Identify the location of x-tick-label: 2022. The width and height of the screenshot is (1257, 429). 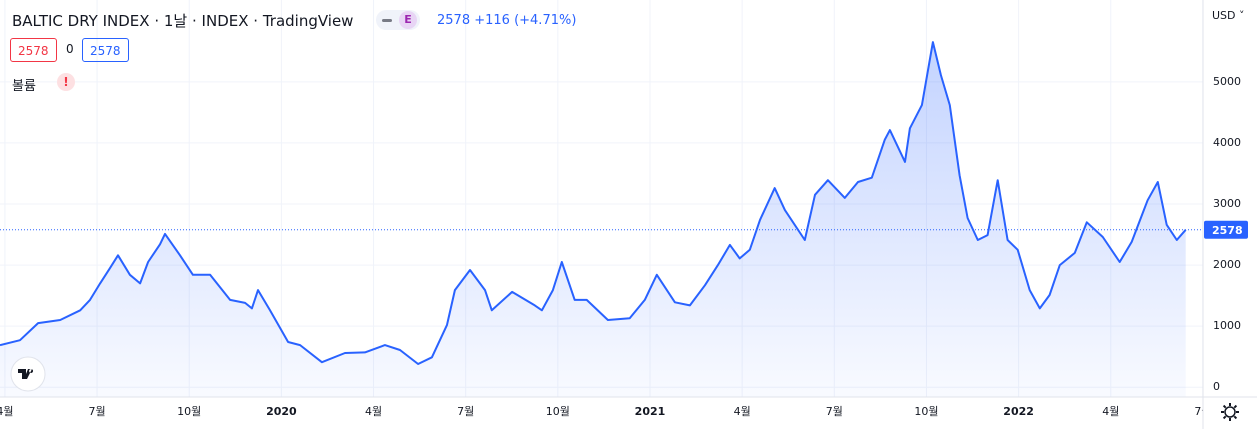
(1018, 411).